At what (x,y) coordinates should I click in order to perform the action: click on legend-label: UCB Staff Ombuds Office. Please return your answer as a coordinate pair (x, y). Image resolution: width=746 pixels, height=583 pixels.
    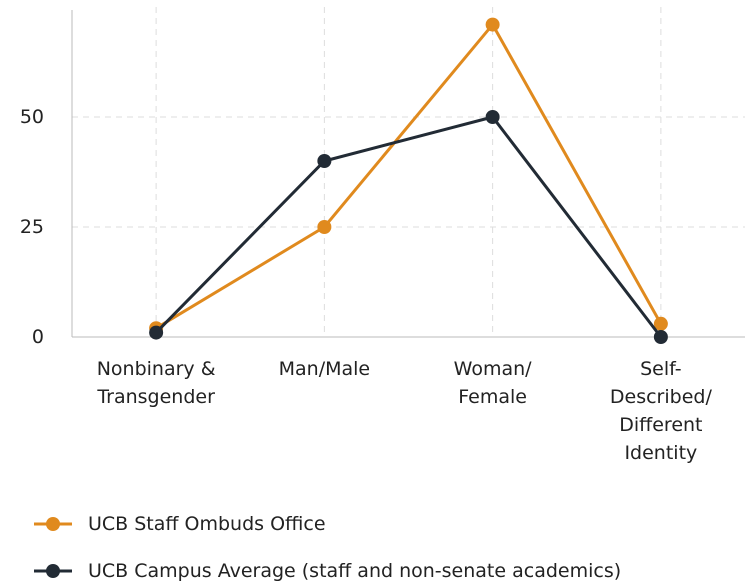
    Looking at the image, I should click on (207, 524).